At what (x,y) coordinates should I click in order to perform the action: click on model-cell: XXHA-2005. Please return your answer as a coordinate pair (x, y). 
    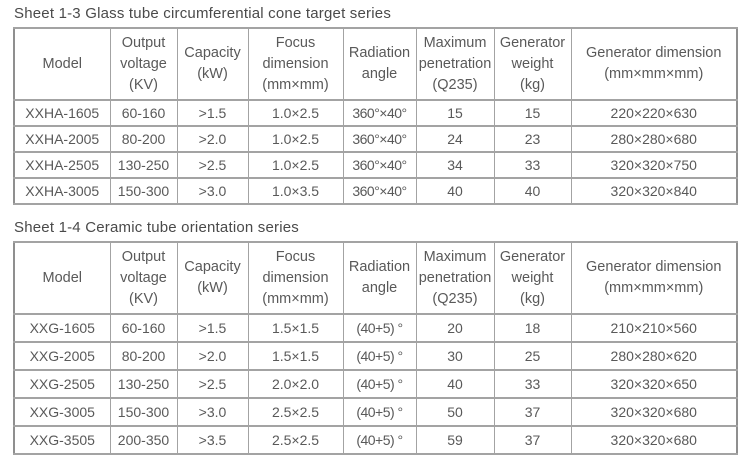
    Looking at the image, I should click on (62, 139).